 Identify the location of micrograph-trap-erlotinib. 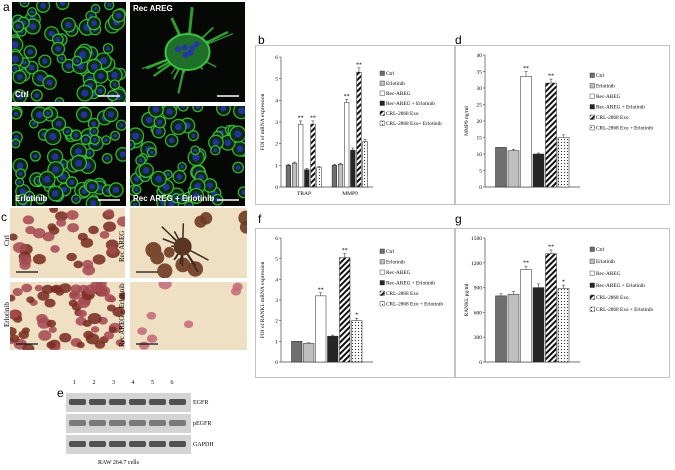
(67, 316).